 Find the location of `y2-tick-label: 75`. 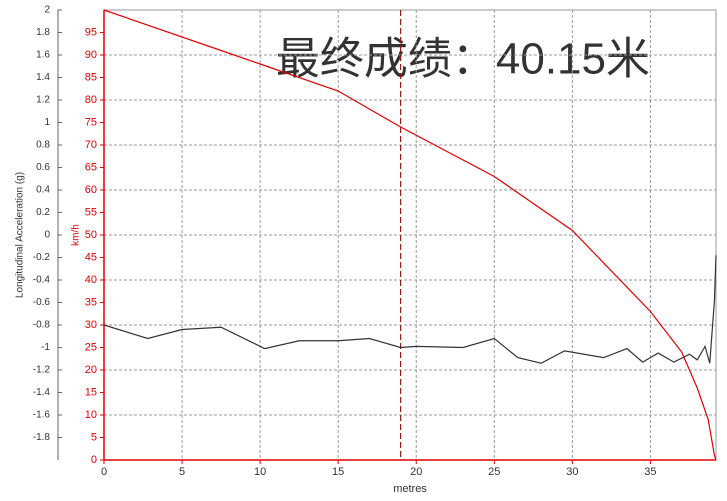

y2-tick-label: 75 is located at coordinates (91, 122).